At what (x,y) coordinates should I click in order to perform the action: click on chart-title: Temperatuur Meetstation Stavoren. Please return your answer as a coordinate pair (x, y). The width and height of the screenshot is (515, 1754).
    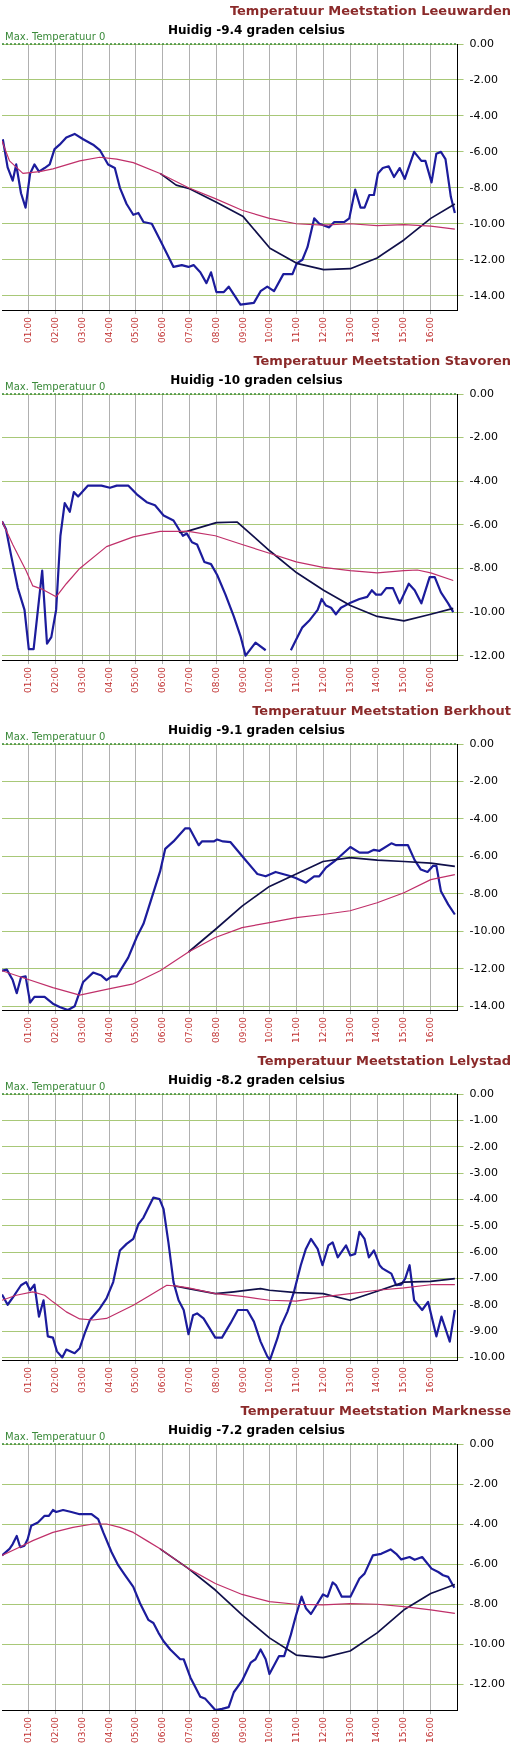
    Looking at the image, I should click on (382, 361).